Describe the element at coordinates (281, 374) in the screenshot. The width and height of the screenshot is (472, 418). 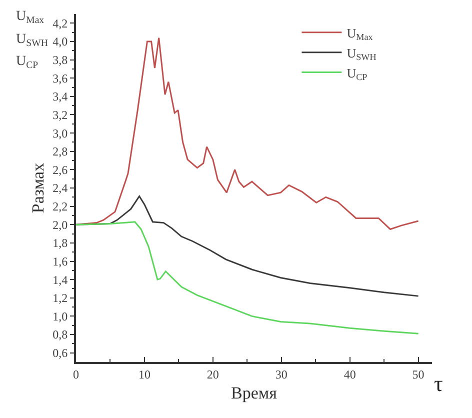
I see `x-tick-label: 30` at that location.